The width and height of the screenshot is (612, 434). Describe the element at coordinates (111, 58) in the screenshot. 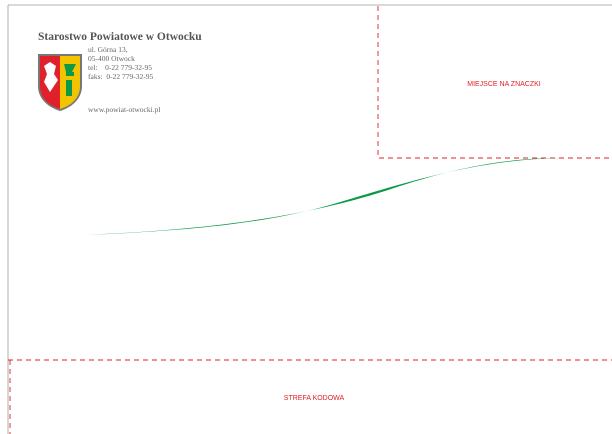

I see `address-line: 05-400 Otwock` at that location.